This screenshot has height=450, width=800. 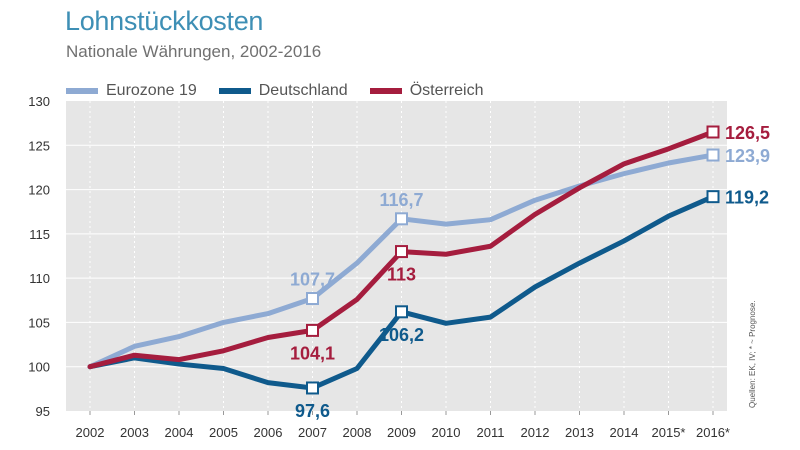 I want to click on y-tick-label-100: 100, so click(x=39, y=367).